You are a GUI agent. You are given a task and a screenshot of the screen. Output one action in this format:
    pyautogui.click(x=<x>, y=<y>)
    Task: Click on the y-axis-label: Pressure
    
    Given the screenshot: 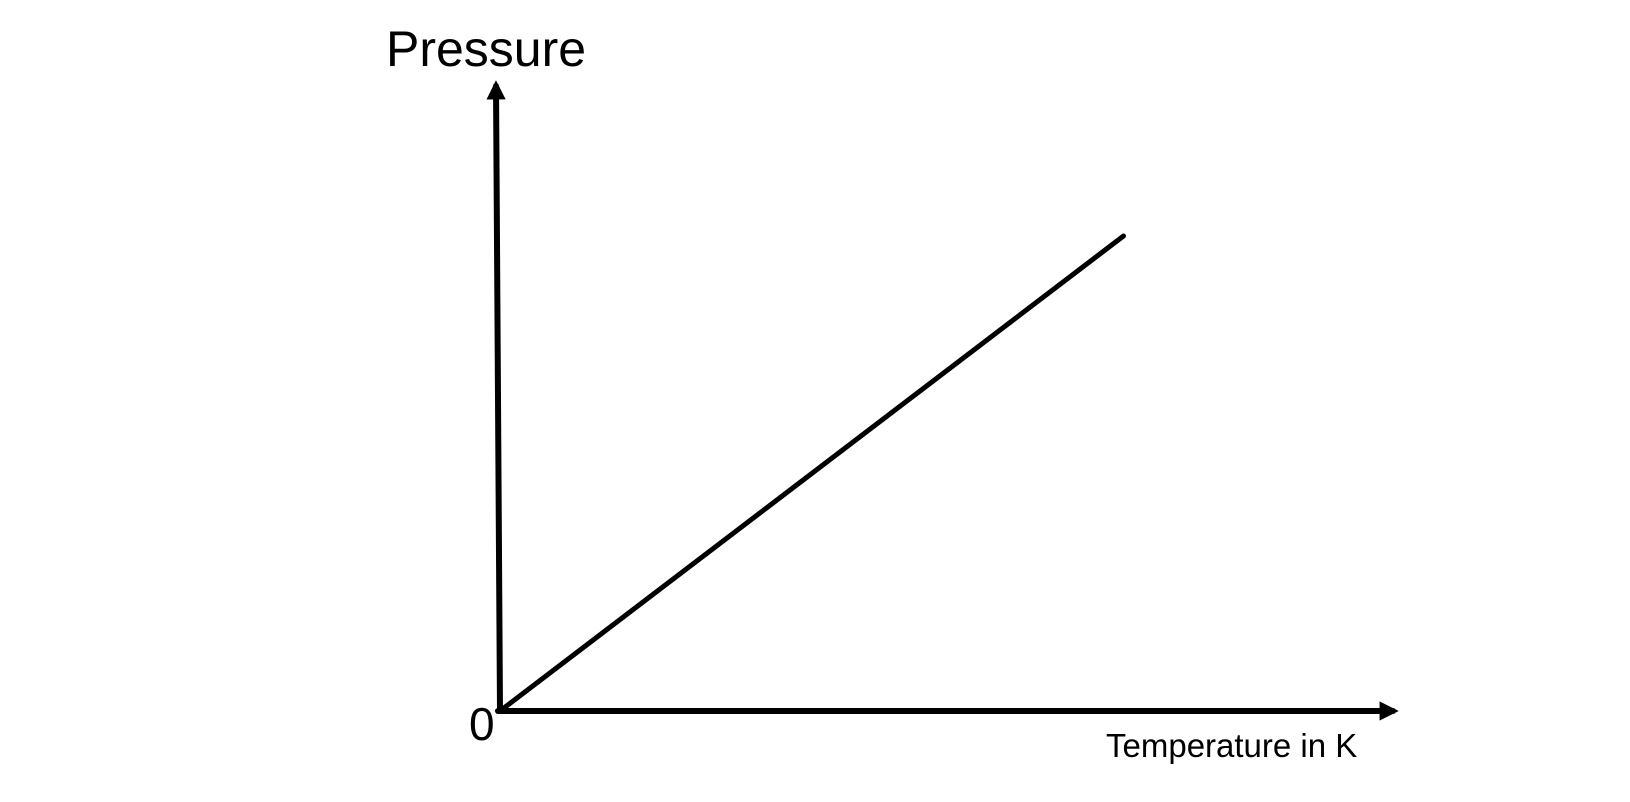 What is the action you would take?
    pyautogui.click(x=486, y=49)
    